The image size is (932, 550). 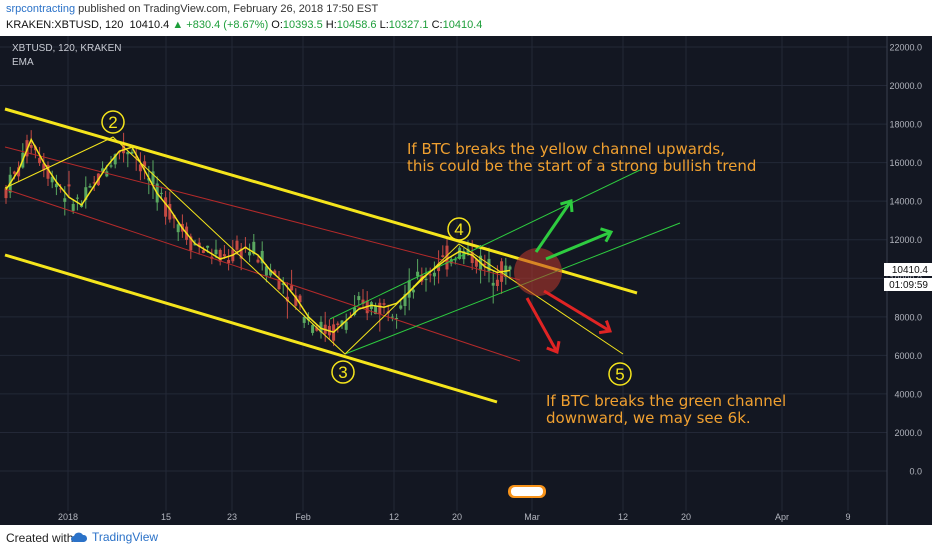 What do you see at coordinates (40, 538) in the screenshot?
I see `created-with-label: Created with` at bounding box center [40, 538].